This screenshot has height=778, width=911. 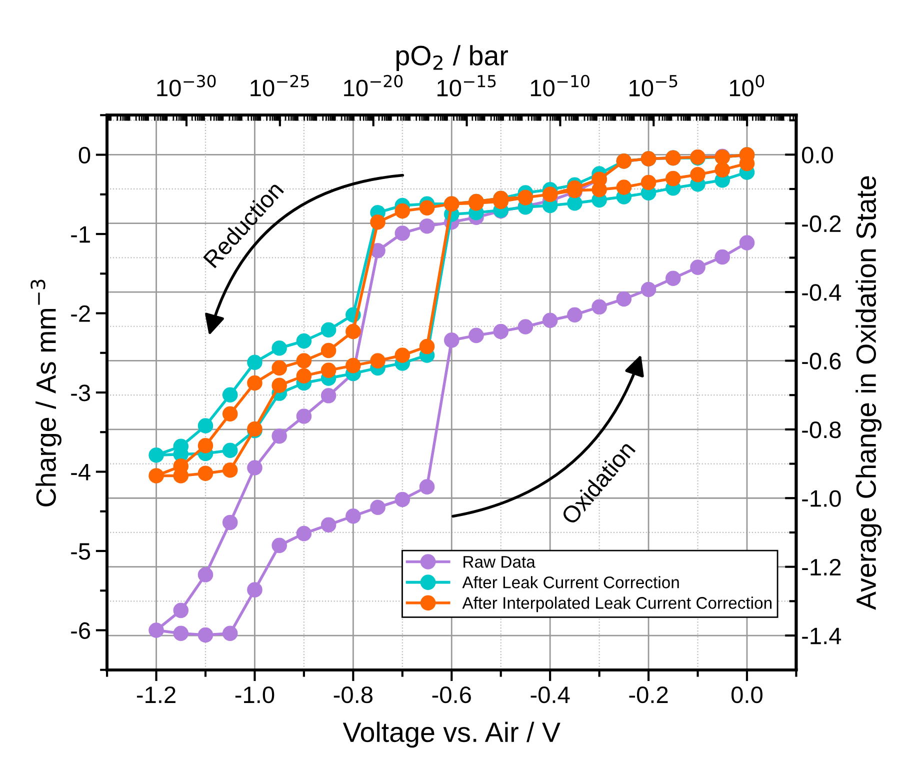 I want to click on x-axis-title: Voltage vs. Air / V, so click(x=451, y=735).